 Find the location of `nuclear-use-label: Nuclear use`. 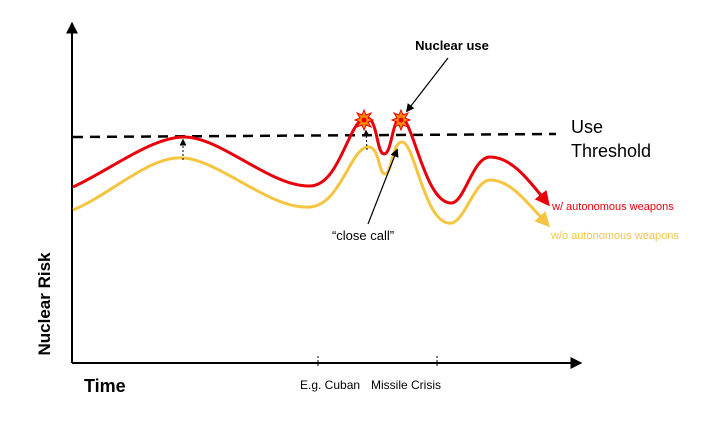

nuclear-use-label: Nuclear use is located at coordinates (452, 45).